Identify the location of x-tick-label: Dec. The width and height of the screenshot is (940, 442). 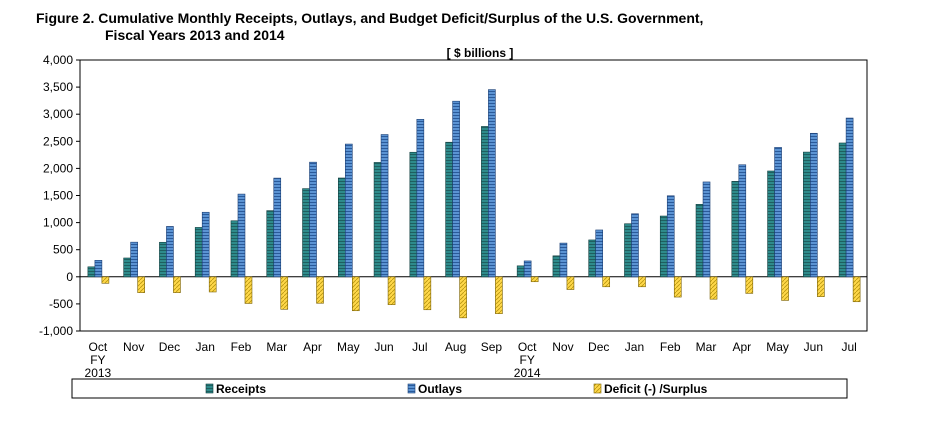
(598, 347).